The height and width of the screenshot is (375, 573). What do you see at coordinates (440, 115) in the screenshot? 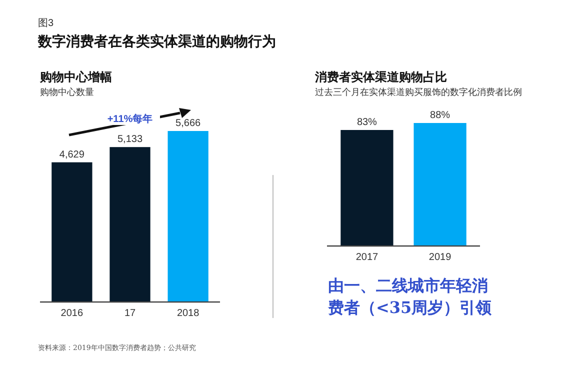
I see `data-label: 88%` at bounding box center [440, 115].